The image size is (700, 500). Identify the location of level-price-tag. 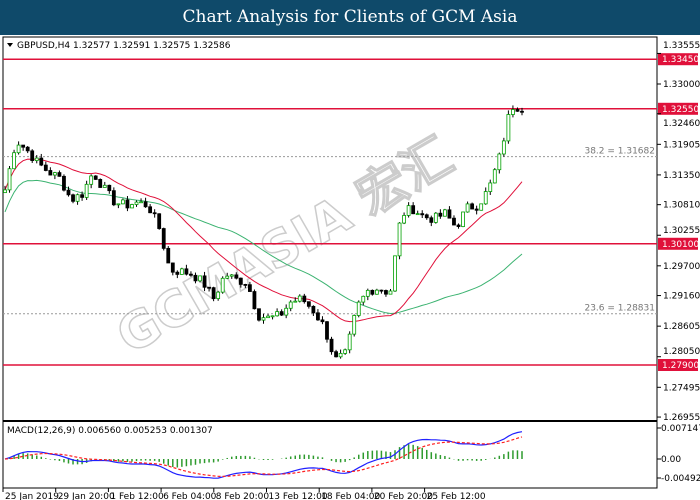
(678, 59).